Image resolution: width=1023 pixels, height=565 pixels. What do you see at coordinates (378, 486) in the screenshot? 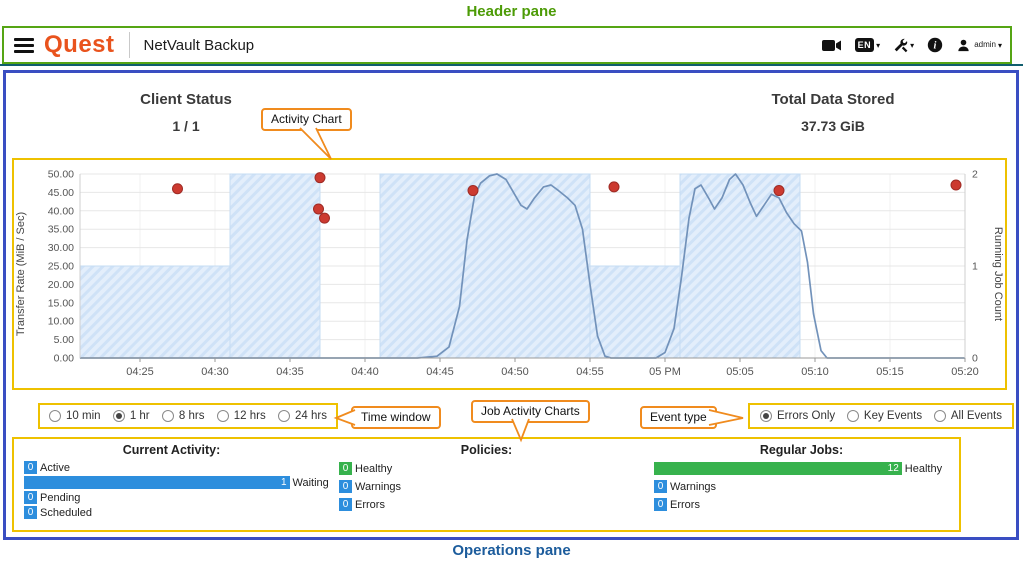
I see `ops-row-label: Warnings` at bounding box center [378, 486].